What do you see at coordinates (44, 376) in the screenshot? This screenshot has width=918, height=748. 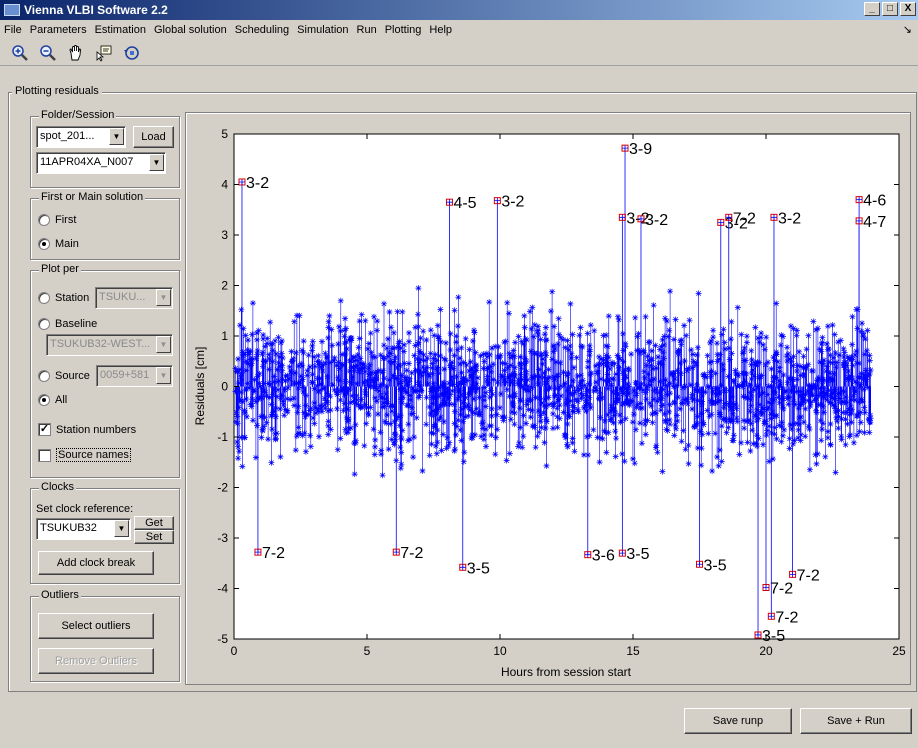 I see `radio-source-indicator` at bounding box center [44, 376].